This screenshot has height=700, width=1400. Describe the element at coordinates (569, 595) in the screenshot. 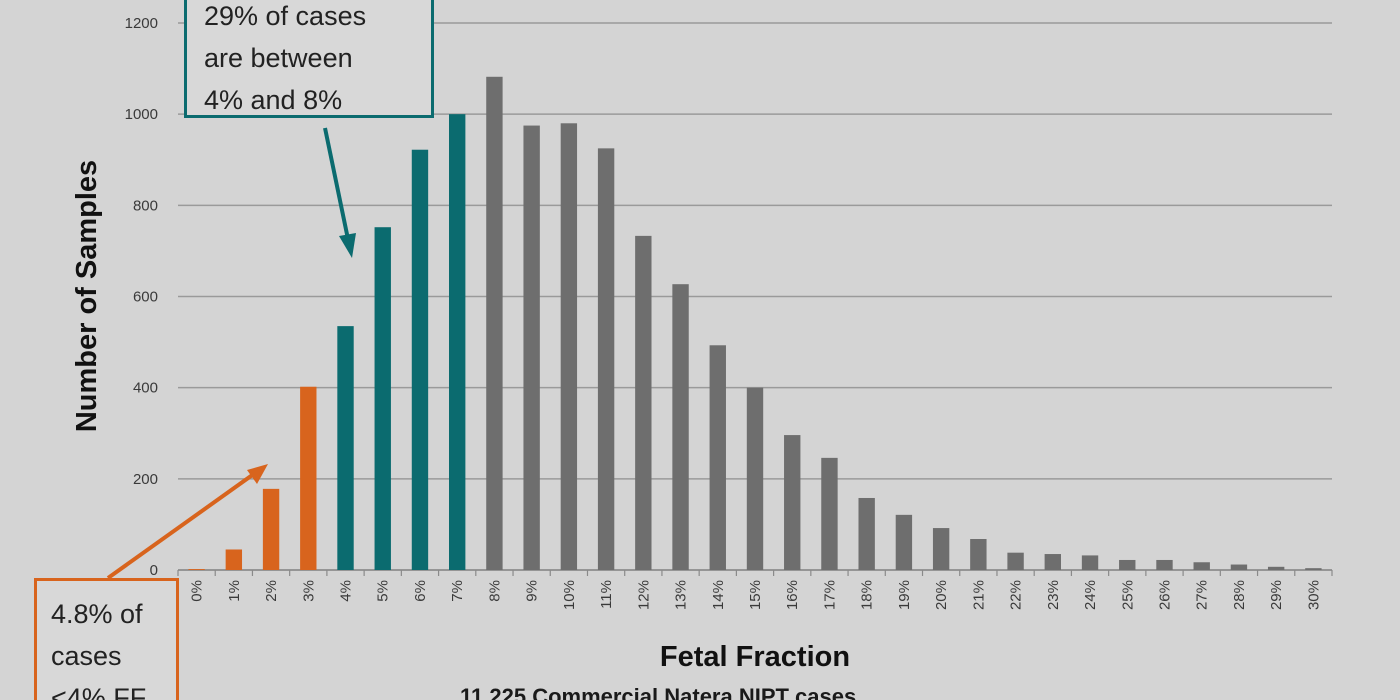

I see `x-tick-label: 10%` at that location.